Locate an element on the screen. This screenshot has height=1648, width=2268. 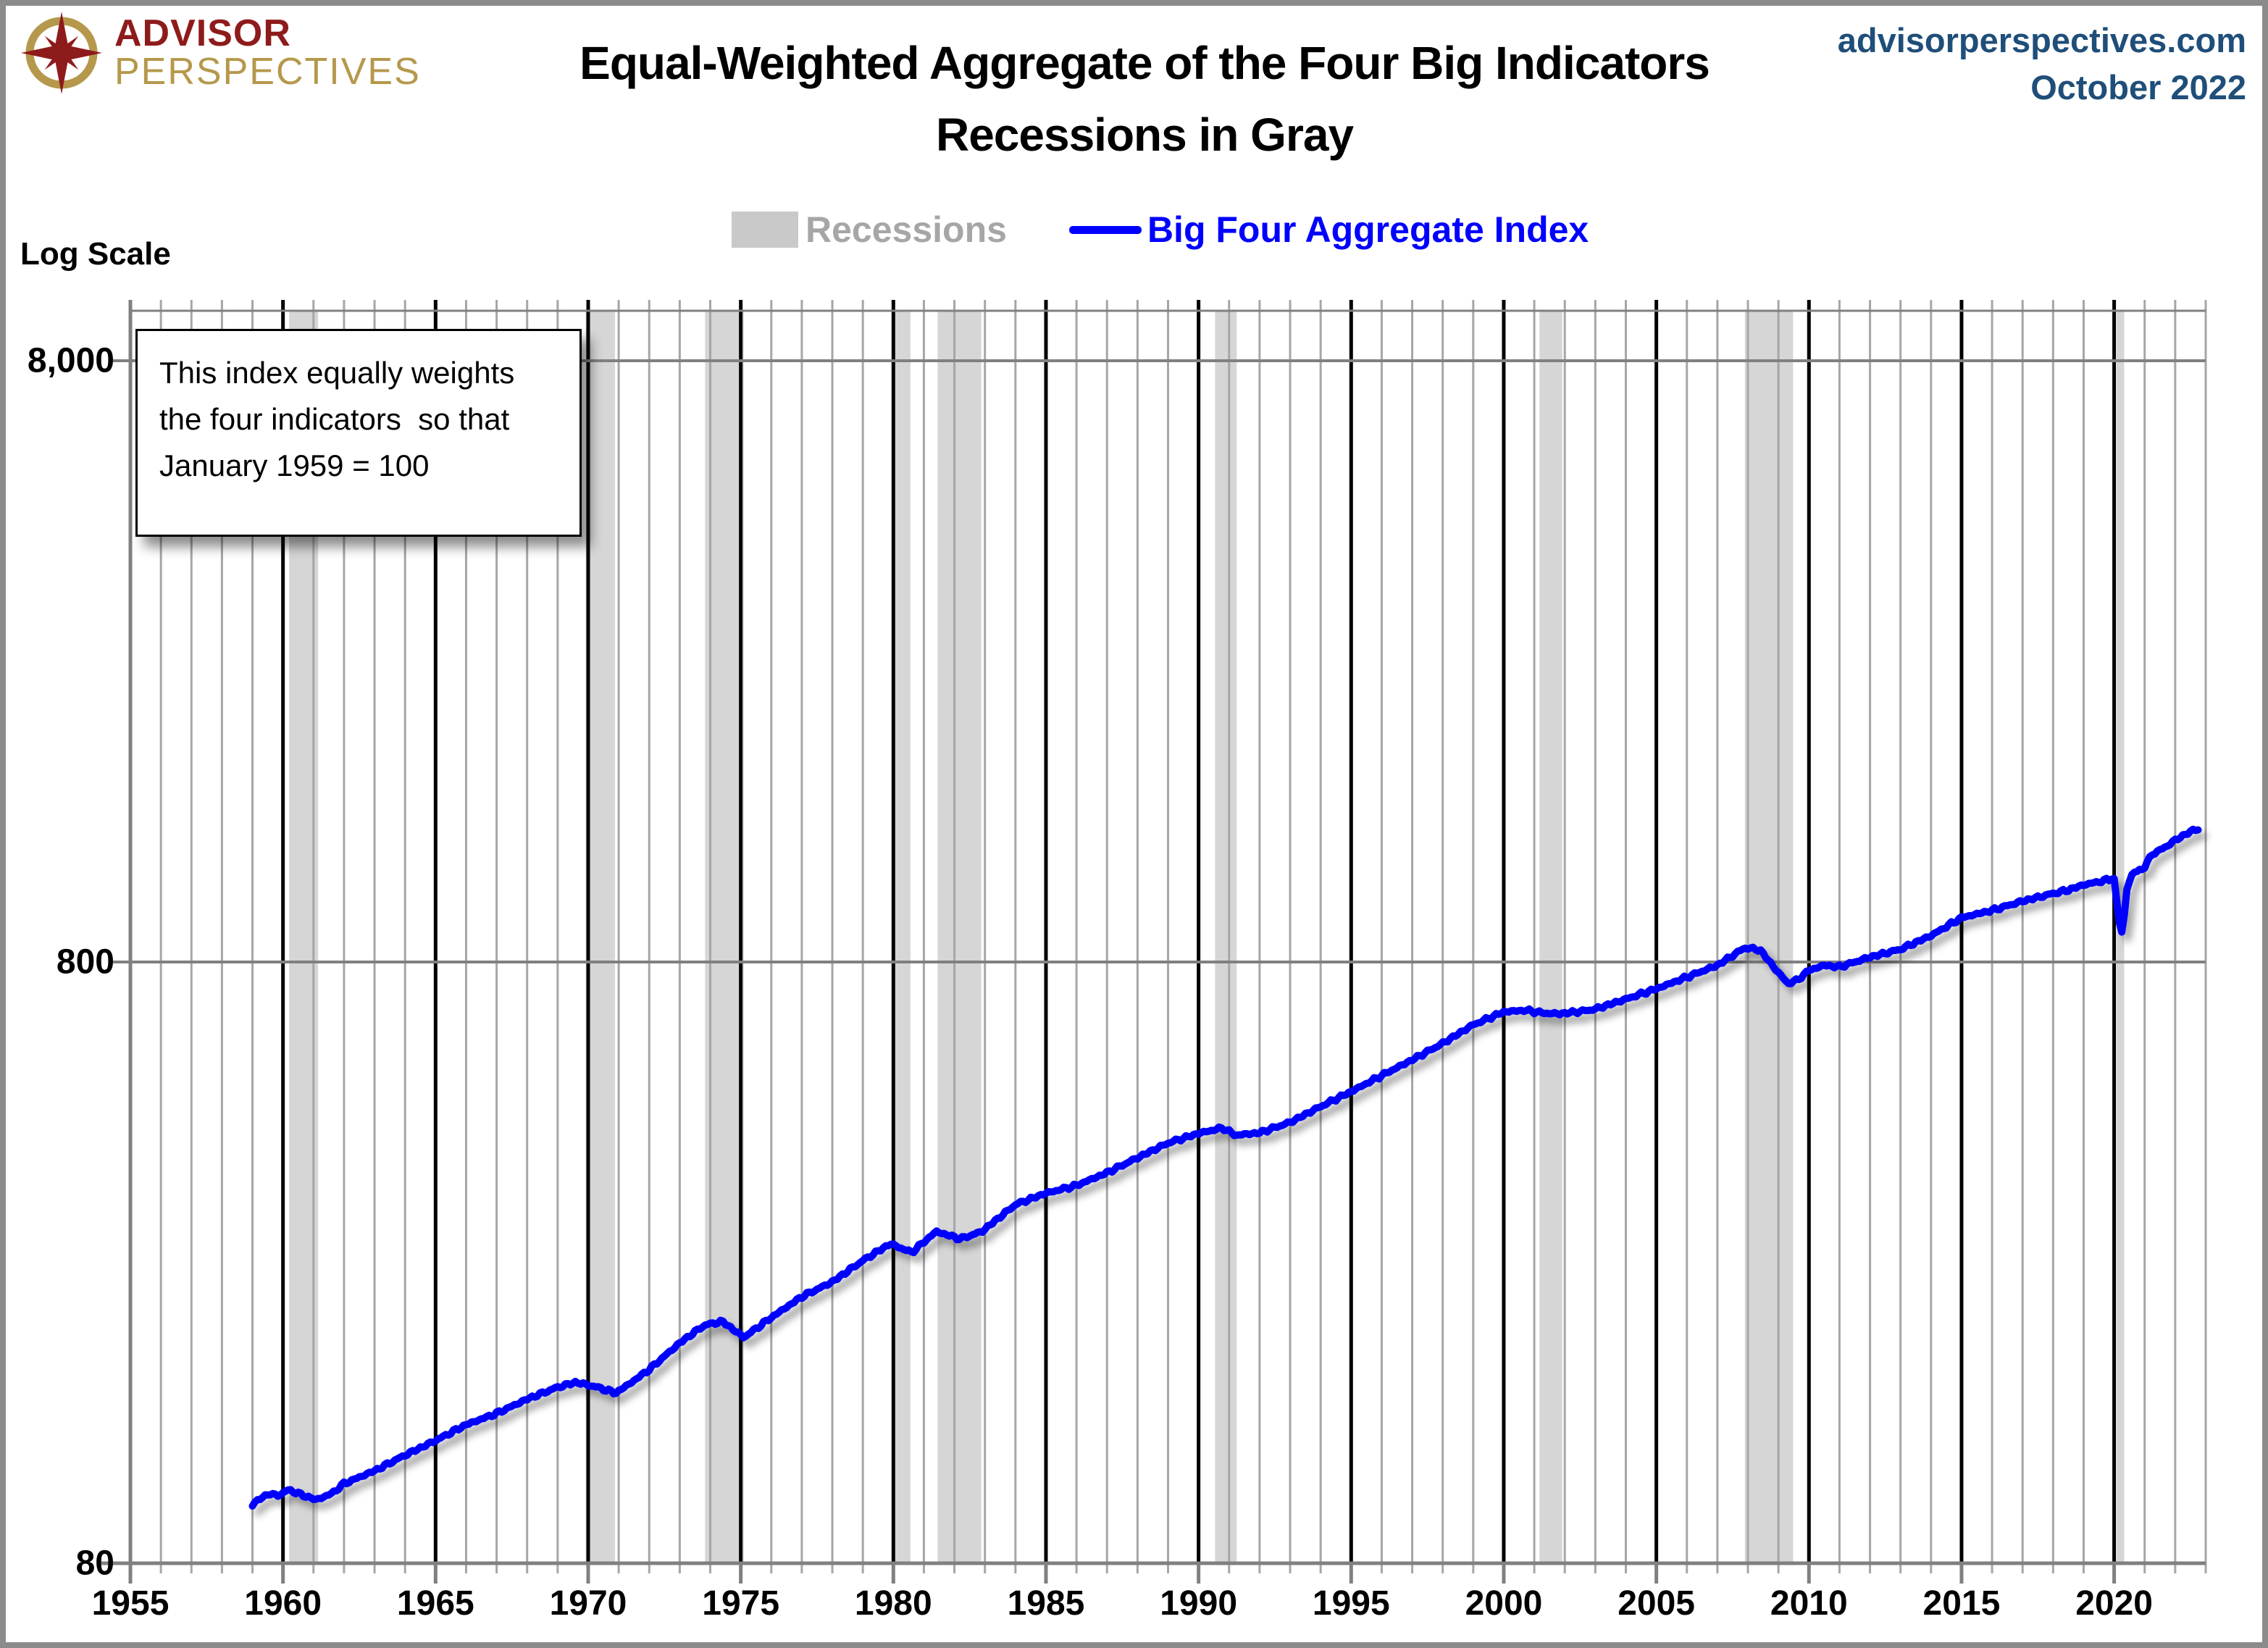
legend: Recessions Big Four Aggregate Index is located at coordinates (1161, 230).